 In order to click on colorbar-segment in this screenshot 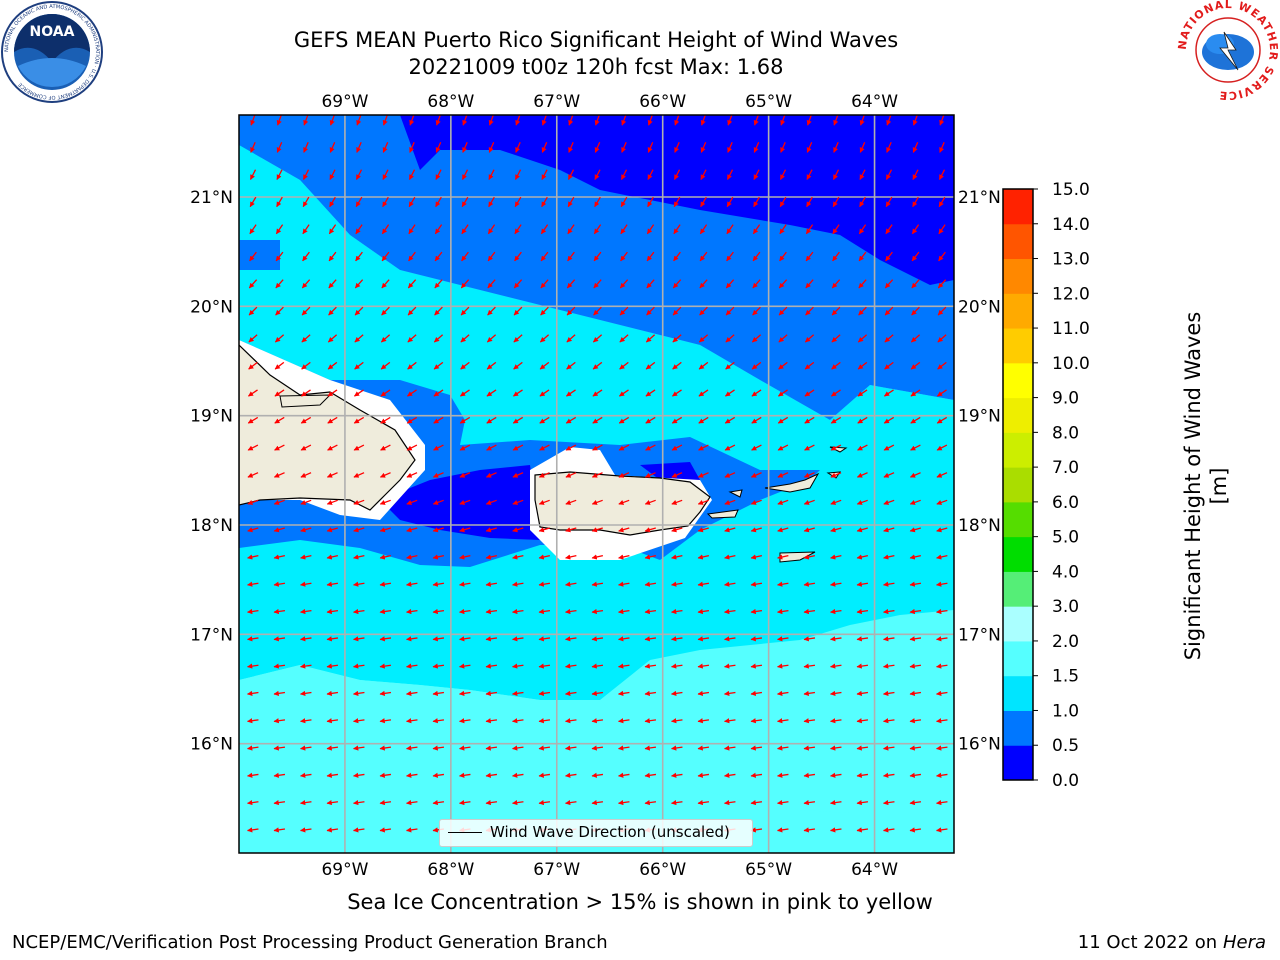, I will do `click(1018, 346)`.